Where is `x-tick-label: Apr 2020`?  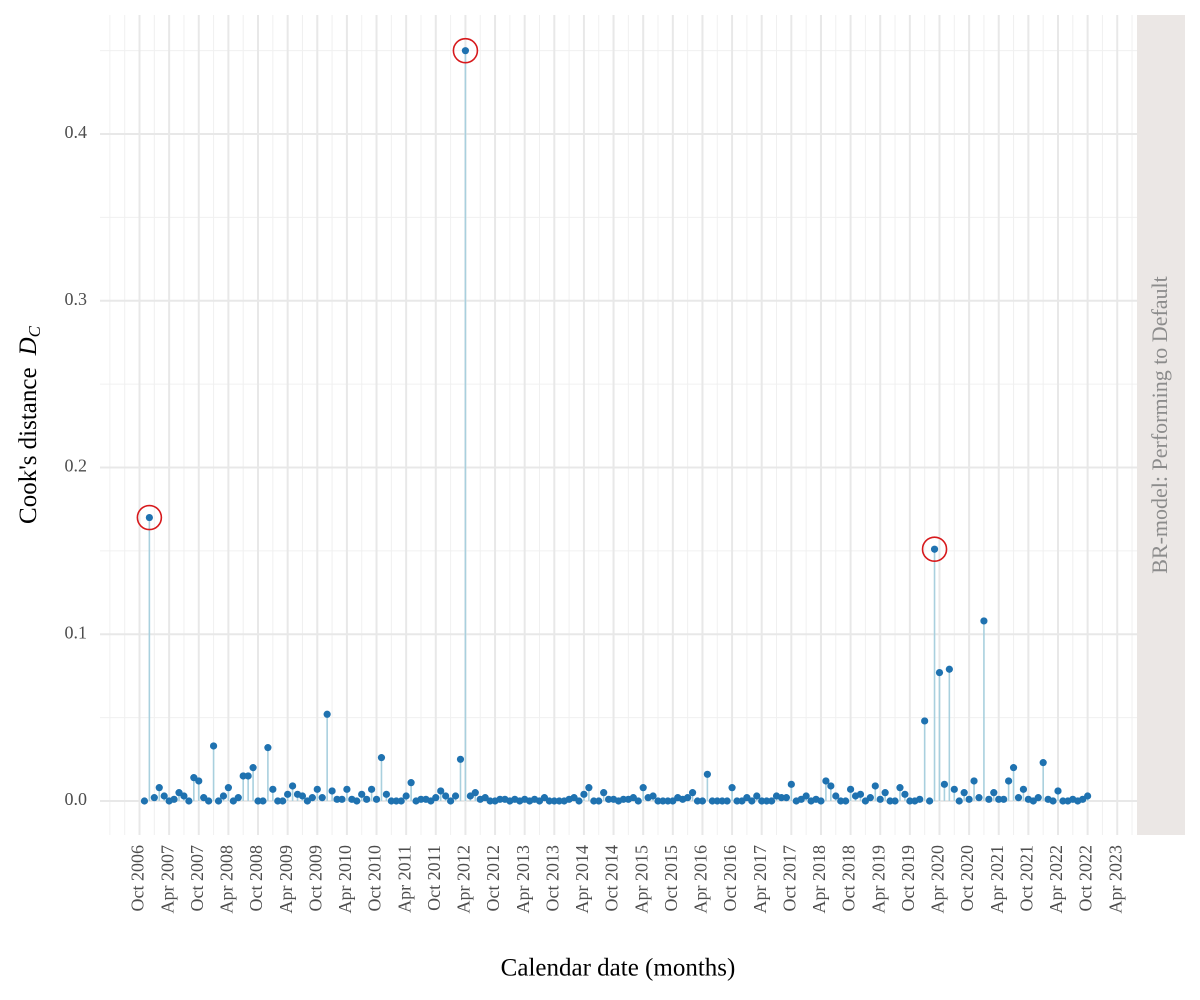
x-tick-label: Apr 2020 is located at coordinates (938, 879).